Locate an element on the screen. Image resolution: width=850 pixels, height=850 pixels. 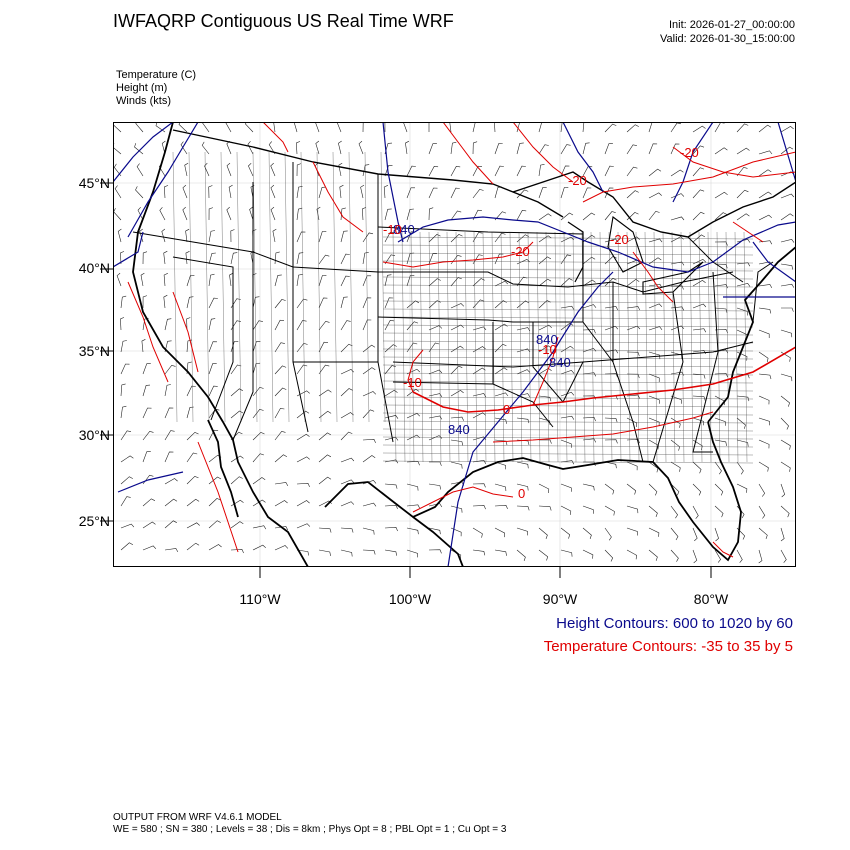
lon-label-90w: 90°W is located at coordinates (560, 599).